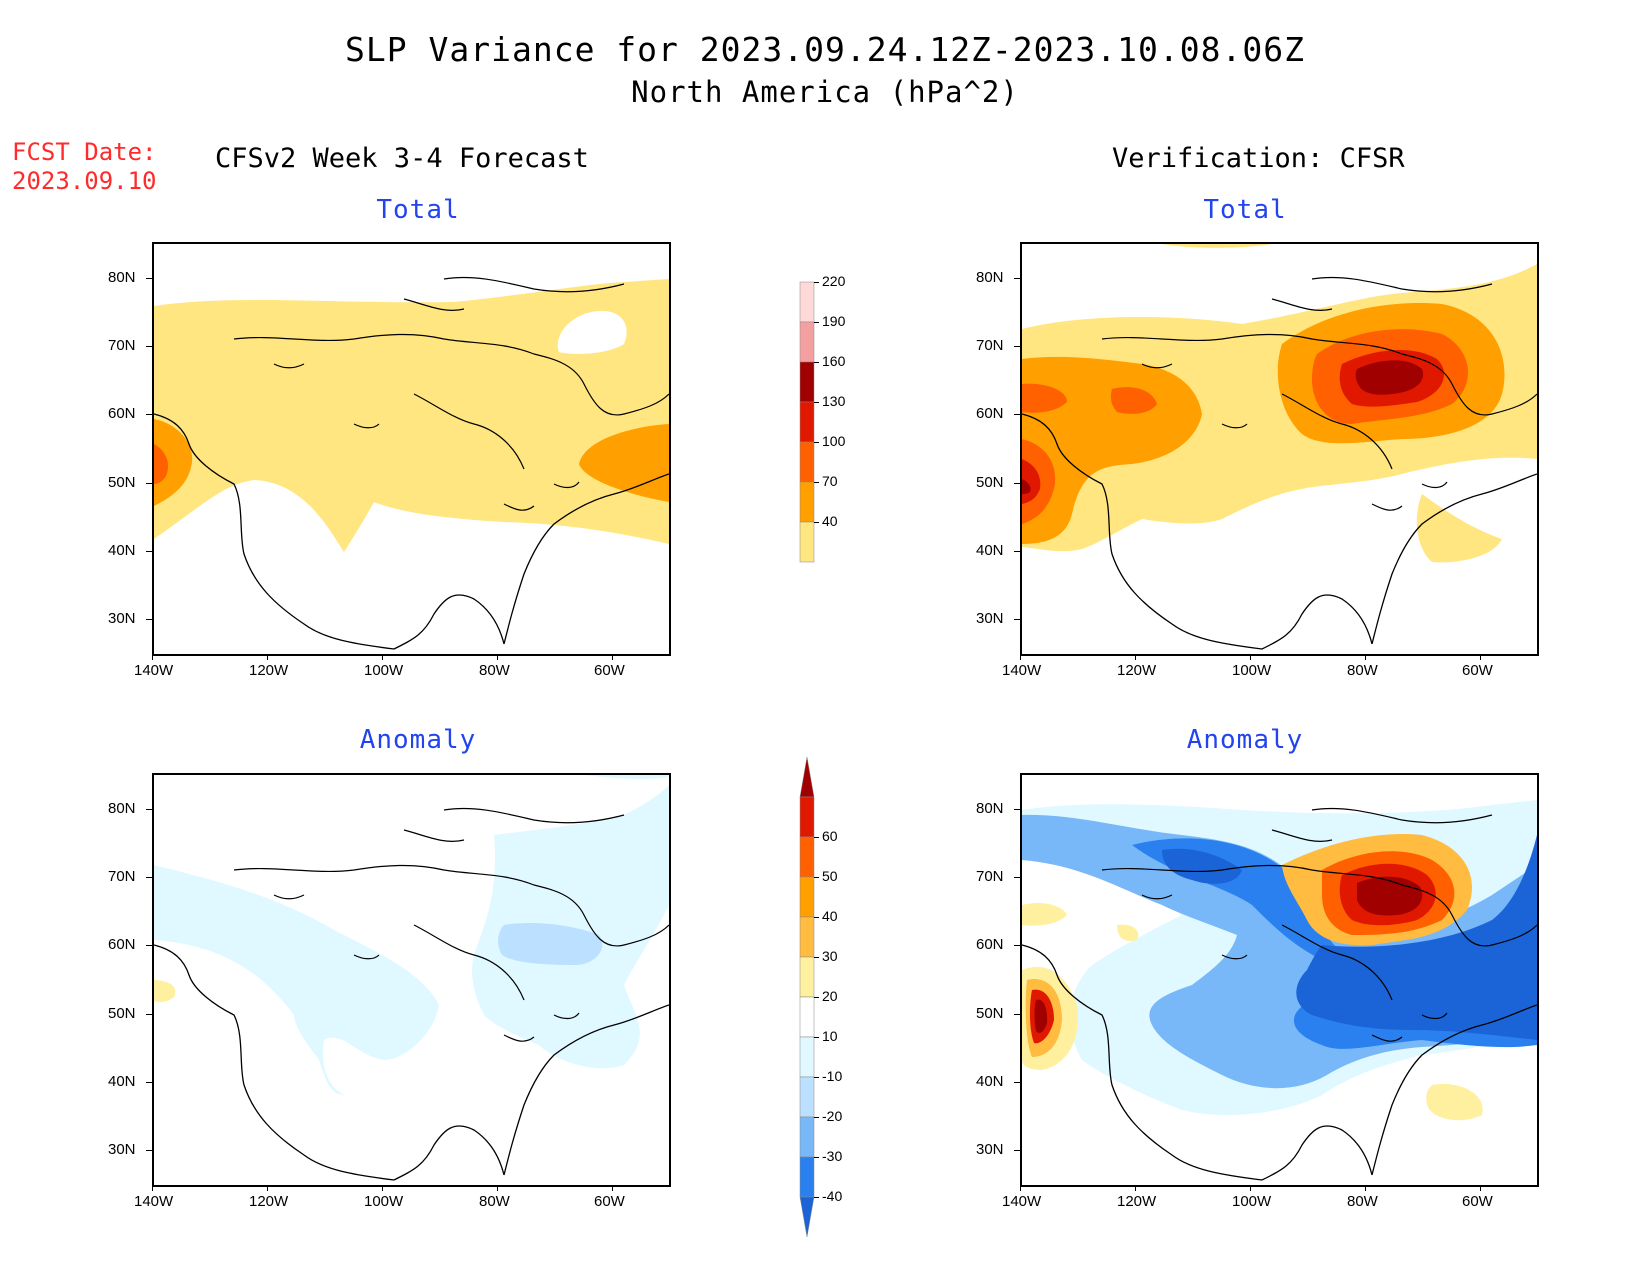  I want to click on coastline-forecast-anomaly, so click(411, 994).